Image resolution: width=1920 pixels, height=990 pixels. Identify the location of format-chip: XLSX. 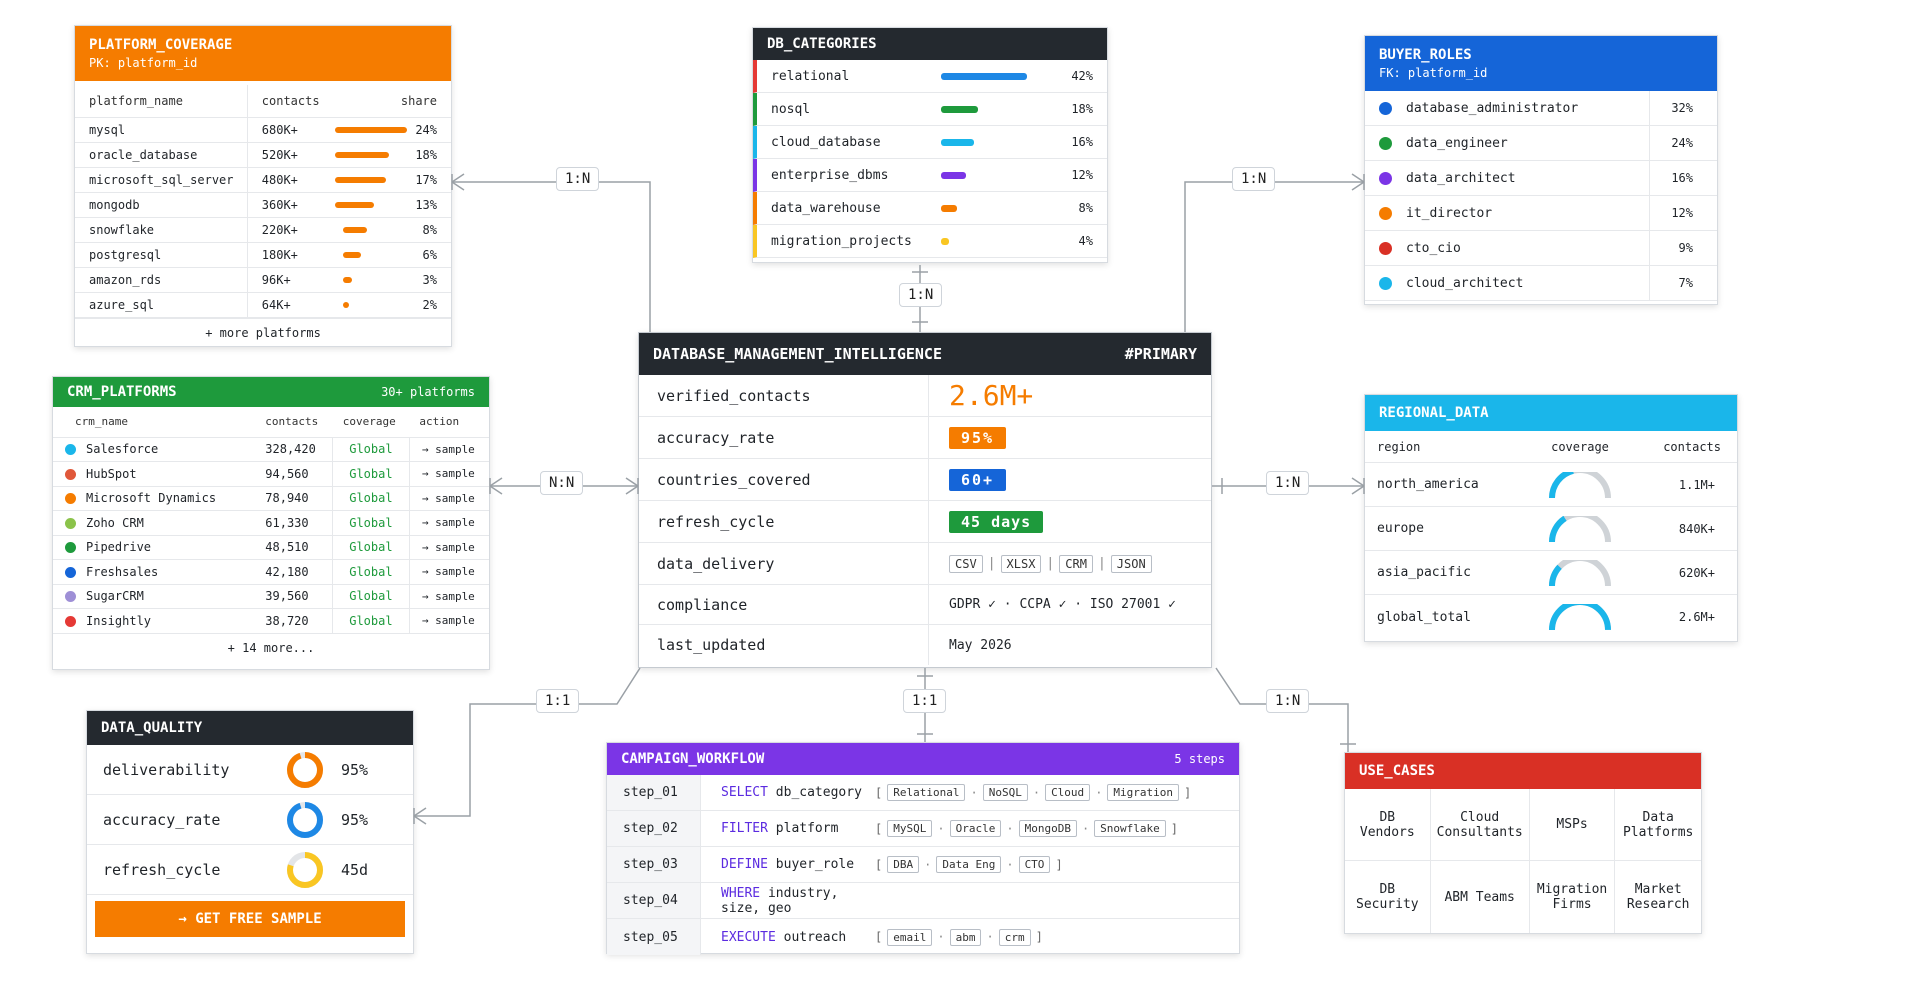
(1021, 563).